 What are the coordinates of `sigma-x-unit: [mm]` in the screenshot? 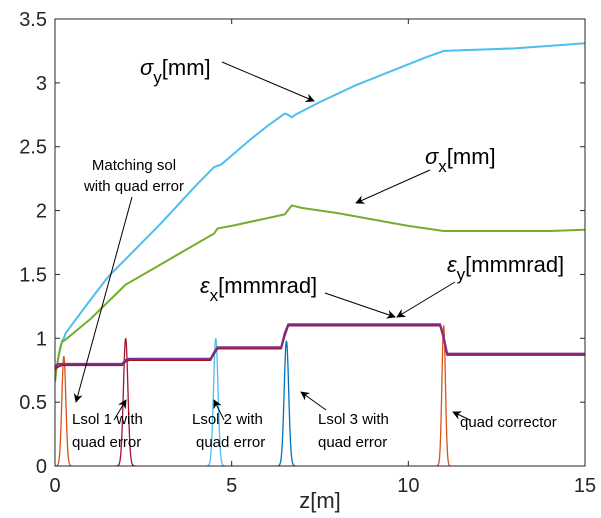 It's located at (471, 156).